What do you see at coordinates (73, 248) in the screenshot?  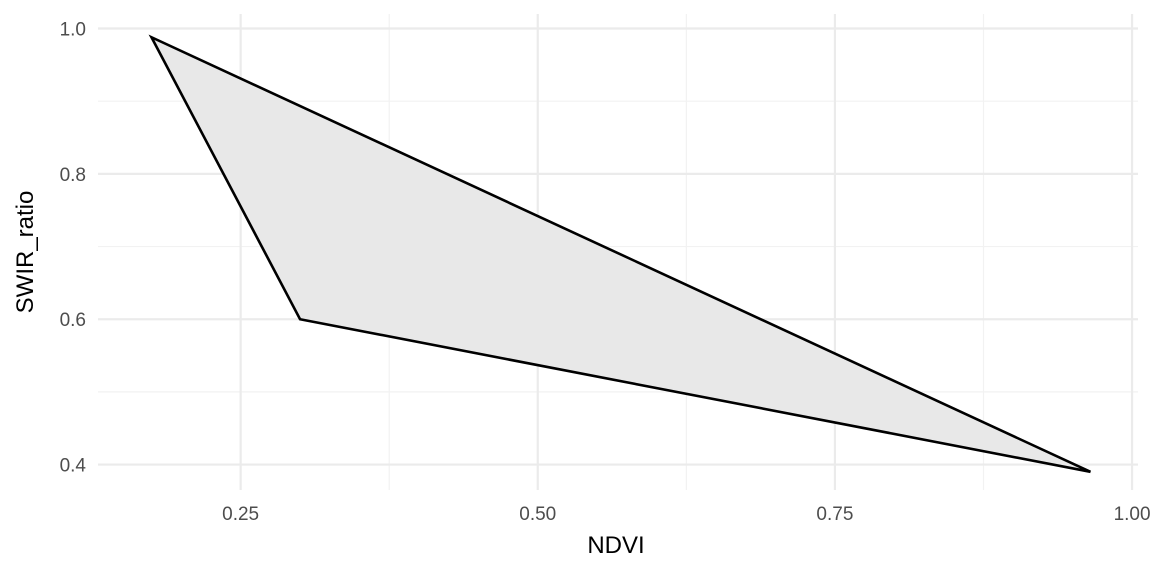 I see `y-axis-tick-labels: 0.4 0.6 0.8 1.0` at bounding box center [73, 248].